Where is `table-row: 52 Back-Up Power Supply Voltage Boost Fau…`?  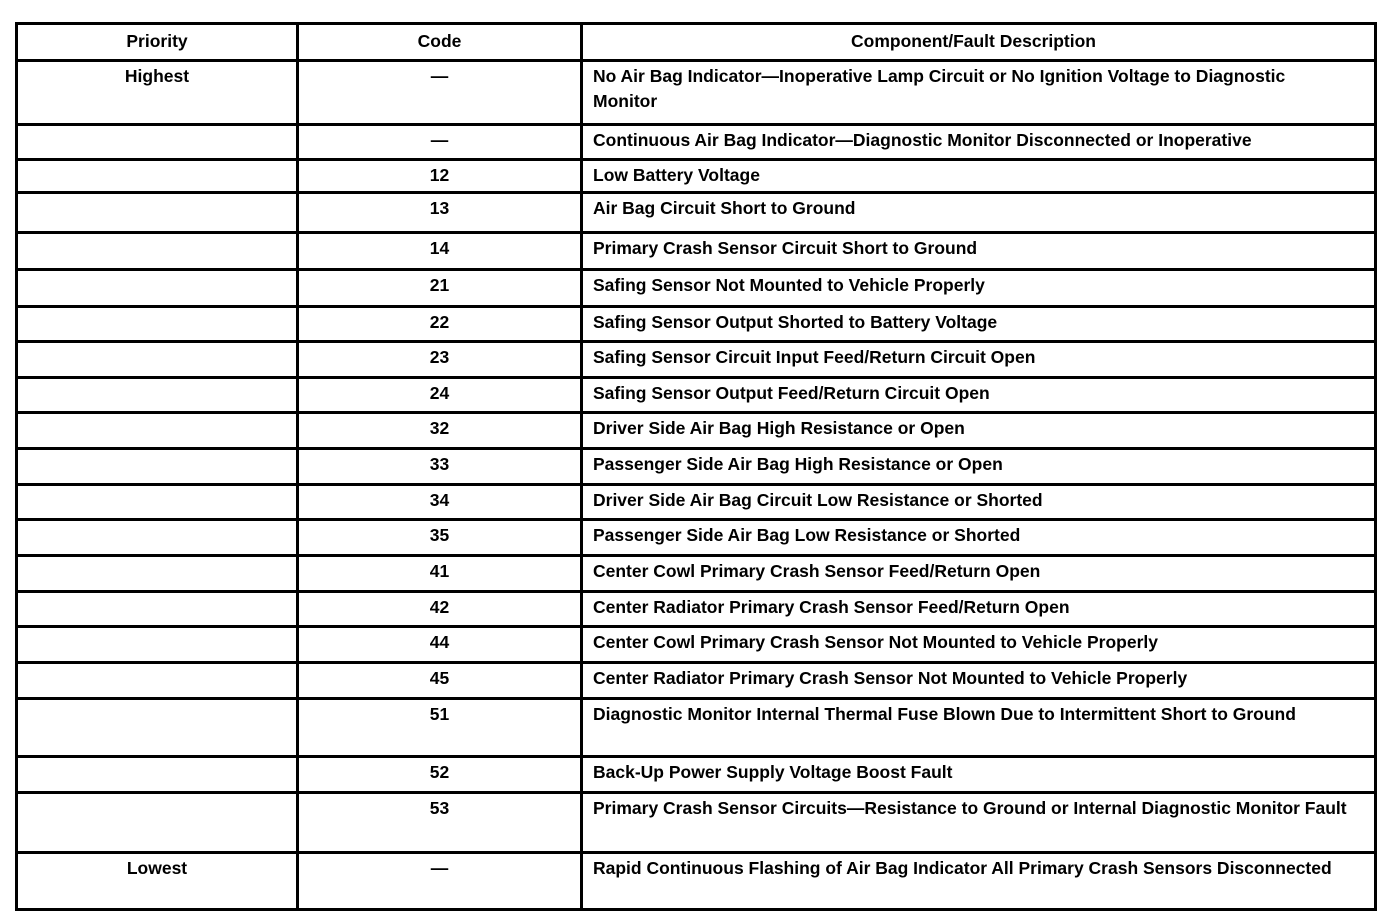
table-row: 52 Back-Up Power Supply Voltage Boost Fau… is located at coordinates (696, 773).